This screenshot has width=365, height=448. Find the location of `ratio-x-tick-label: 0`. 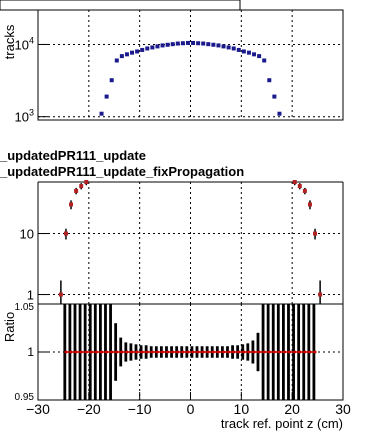

ratio-x-tick-label: 0 is located at coordinates (191, 409).